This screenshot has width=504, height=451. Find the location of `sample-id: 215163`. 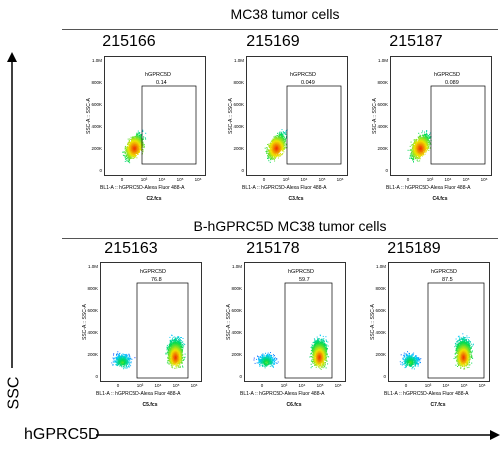

sample-id: 215163 is located at coordinates (131, 248).